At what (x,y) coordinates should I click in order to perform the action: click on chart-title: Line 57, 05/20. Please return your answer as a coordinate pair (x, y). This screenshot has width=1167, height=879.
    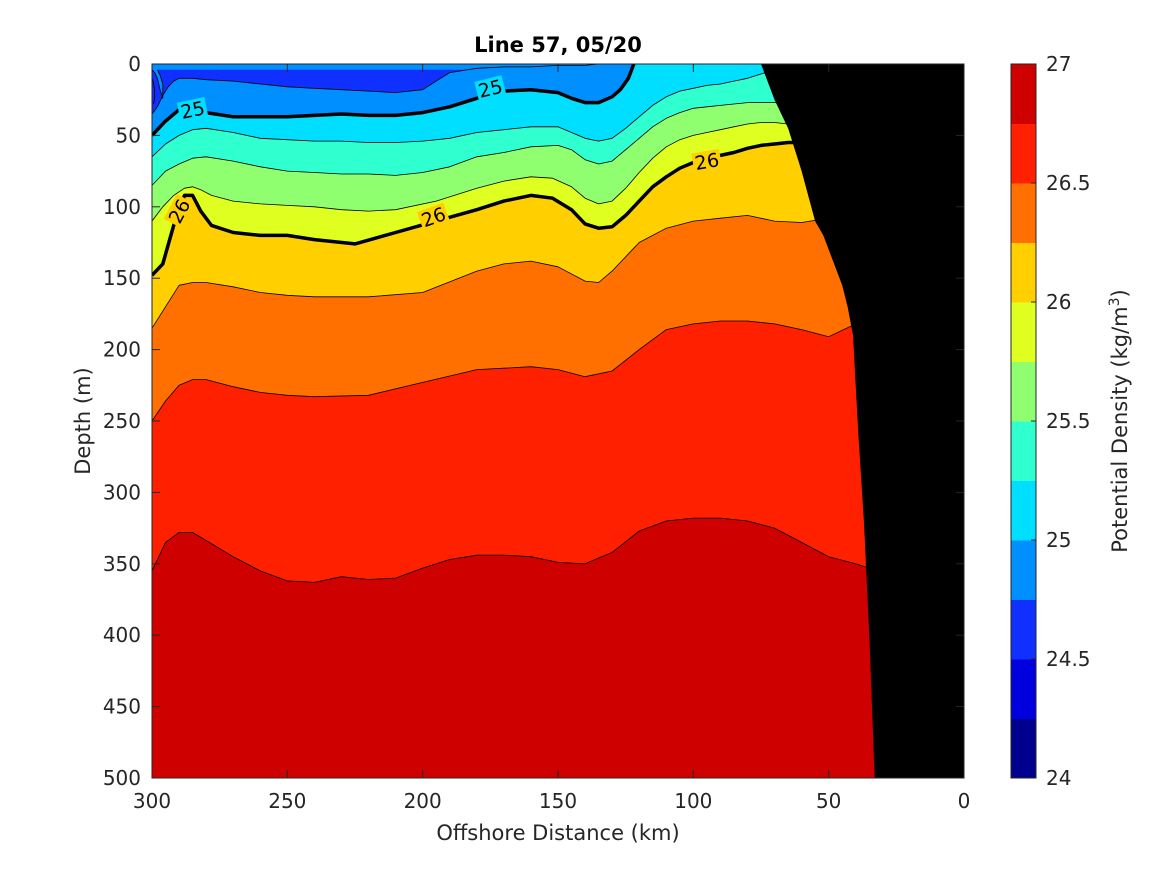
    Looking at the image, I should click on (558, 45).